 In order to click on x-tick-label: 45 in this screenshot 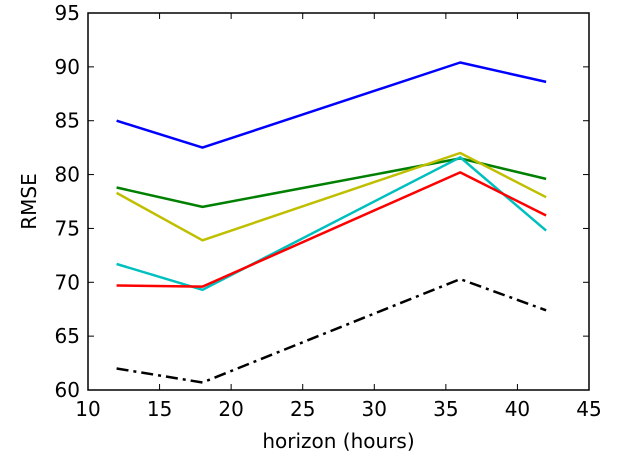, I will do `click(588, 409)`.